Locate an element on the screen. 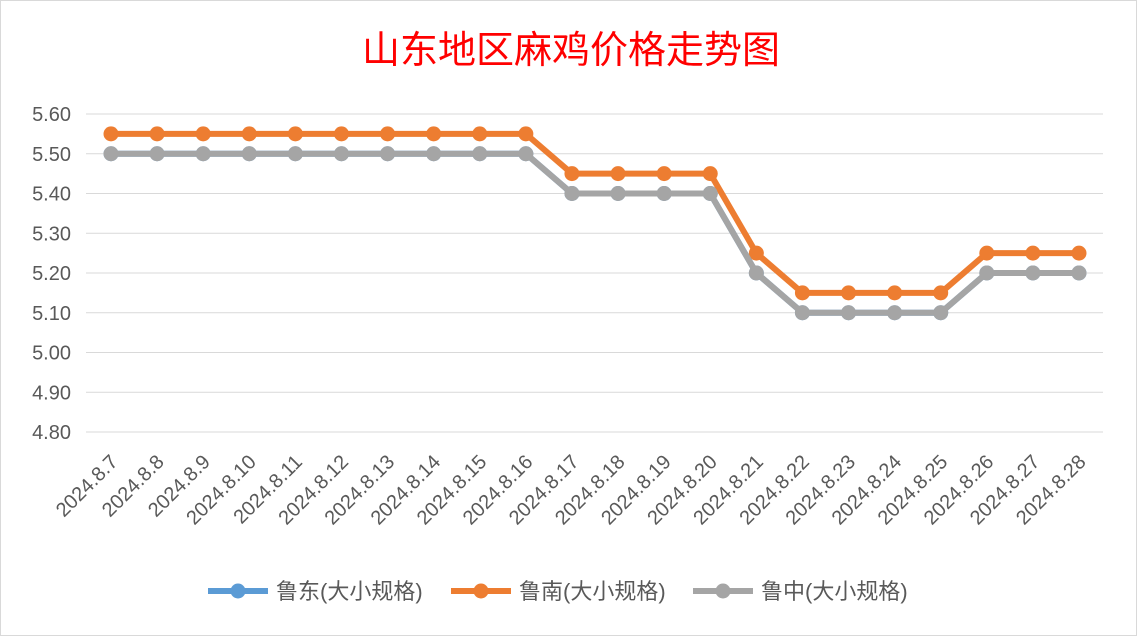 This screenshot has height=637, width=1137. y-tick-label: 5.50 is located at coordinates (51, 155).